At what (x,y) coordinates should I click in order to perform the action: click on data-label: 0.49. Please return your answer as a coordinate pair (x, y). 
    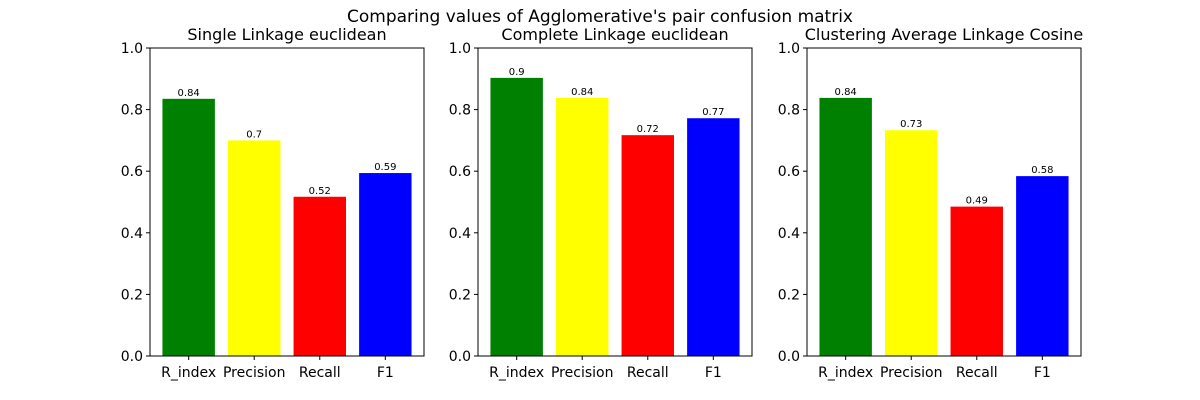
    Looking at the image, I should click on (977, 201).